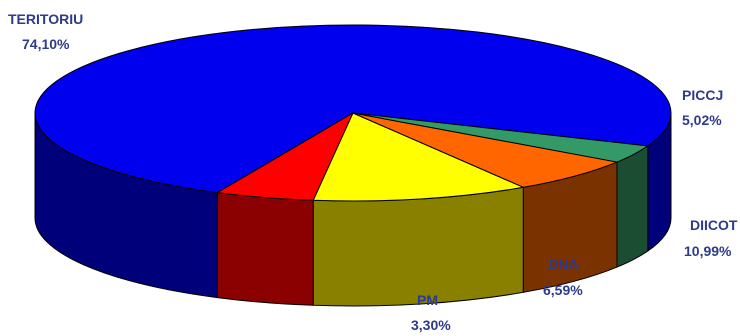 The width and height of the screenshot is (740, 336). Describe the element at coordinates (431, 325) in the screenshot. I see `label-value-pm: 3,30%` at that location.